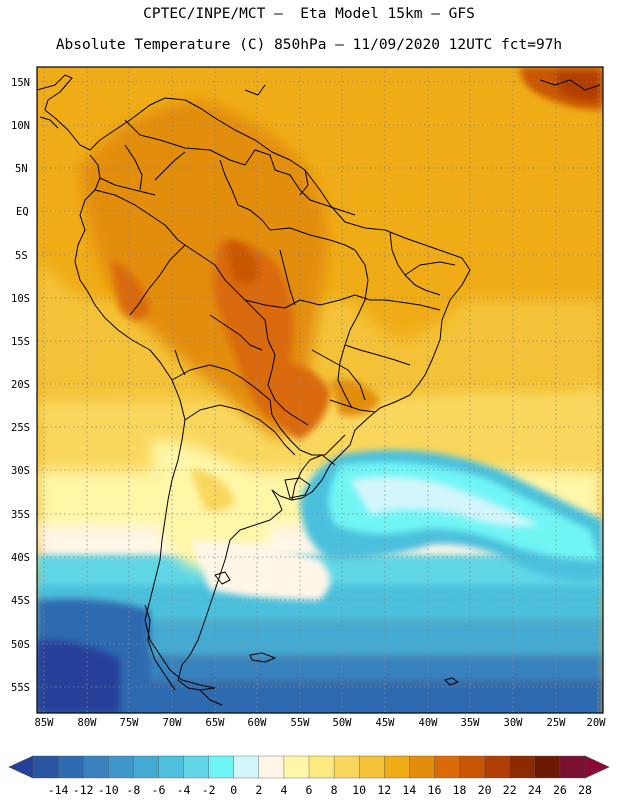 The width and height of the screenshot is (618, 800). What do you see at coordinates (386, 723) in the screenshot?
I see `lon-label: 45W` at bounding box center [386, 723].